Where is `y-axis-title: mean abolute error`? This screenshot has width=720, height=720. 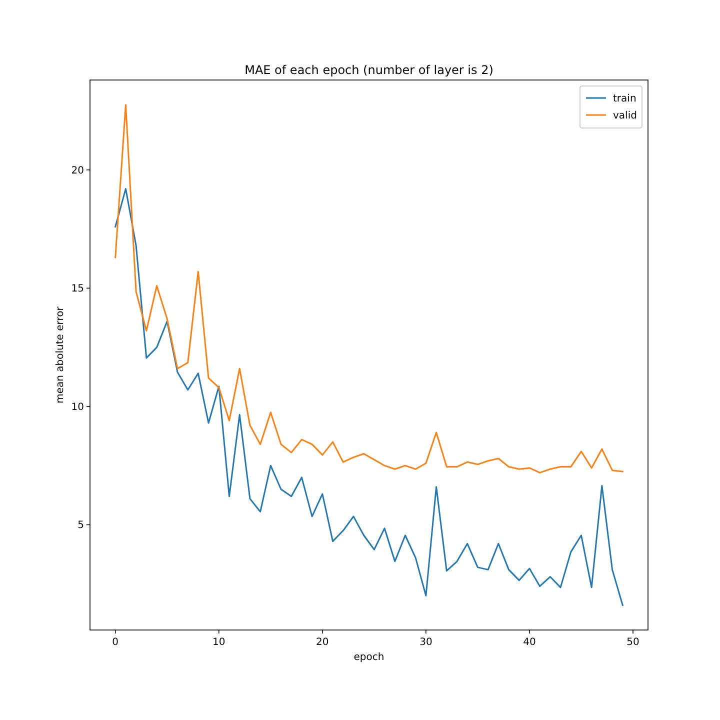 y-axis-title: mean abolute error is located at coordinates (60, 355).